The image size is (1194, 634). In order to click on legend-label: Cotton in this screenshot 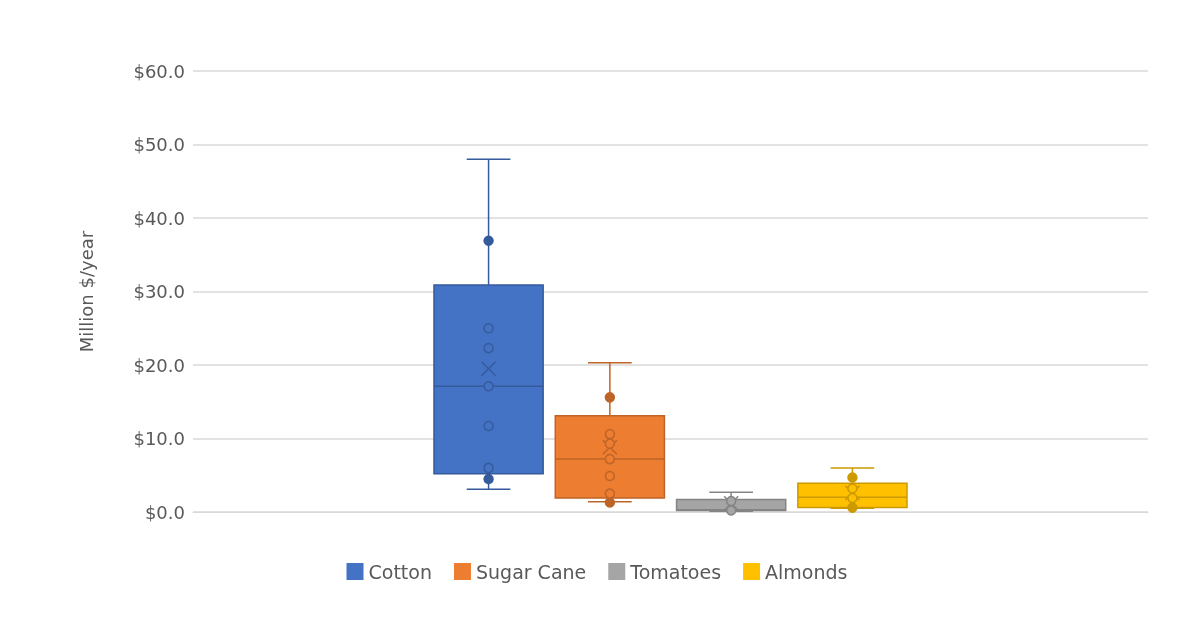, I will do `click(400, 571)`.